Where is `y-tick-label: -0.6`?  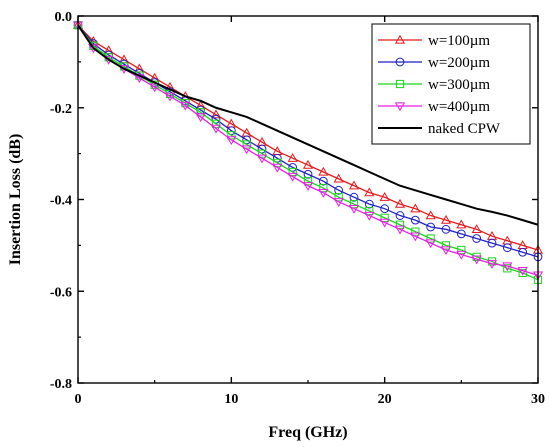 y-tick-label: -0.6 is located at coordinates (61, 292).